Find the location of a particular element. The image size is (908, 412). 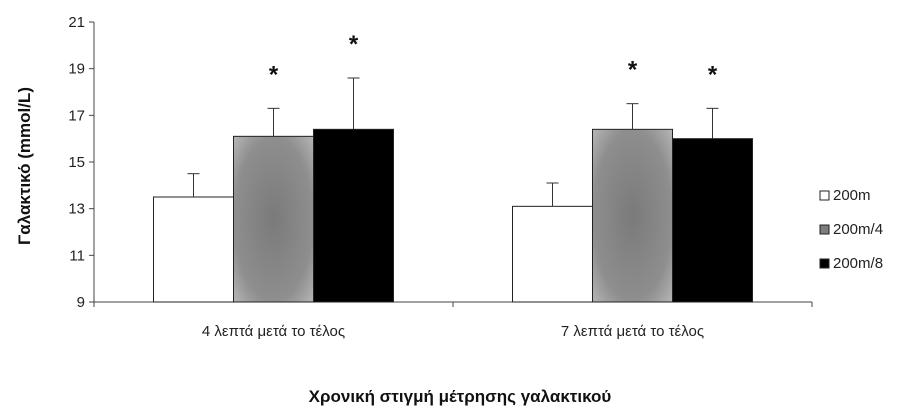

legend-label: 200m/4 is located at coordinates (858, 229).